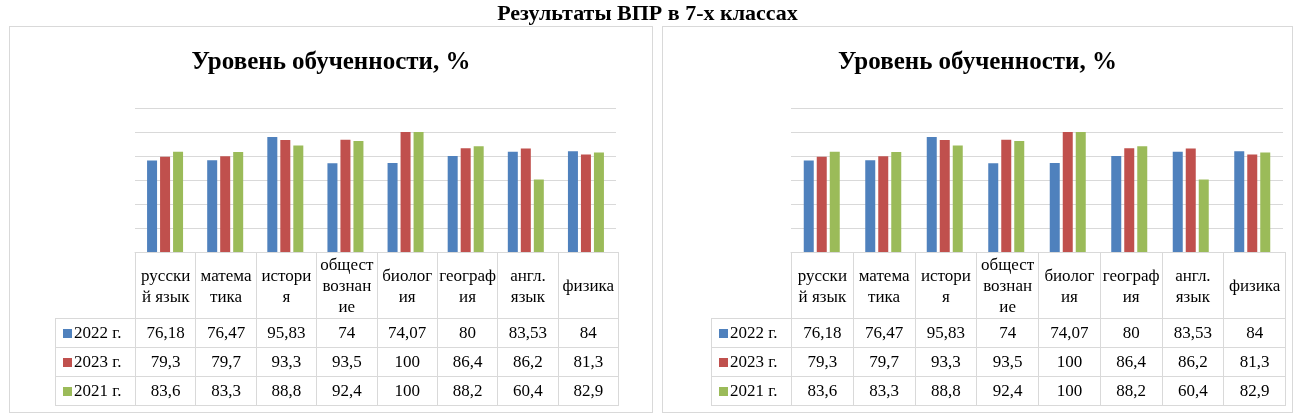 This screenshot has height=414, width=1295. I want to click on data-label: 60,4, so click(528, 391).